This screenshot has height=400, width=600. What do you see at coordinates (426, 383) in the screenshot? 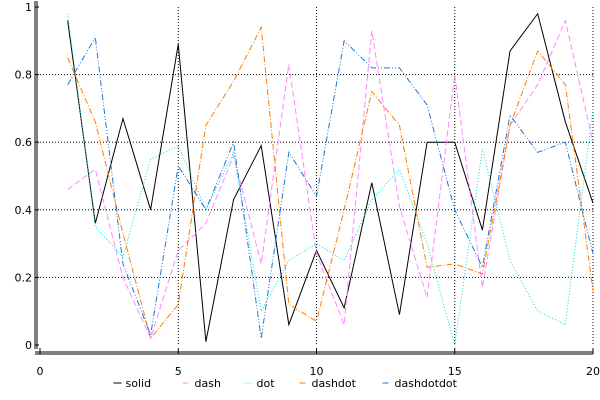
I see `legend-label-dashdotdot: dashdotdot` at bounding box center [426, 383].